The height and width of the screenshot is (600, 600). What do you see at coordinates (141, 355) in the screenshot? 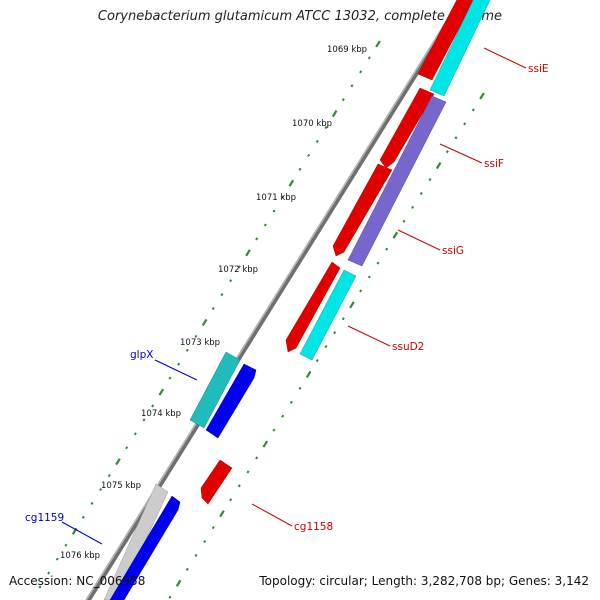
I see `gene-label-glpX: glpX` at bounding box center [141, 355].